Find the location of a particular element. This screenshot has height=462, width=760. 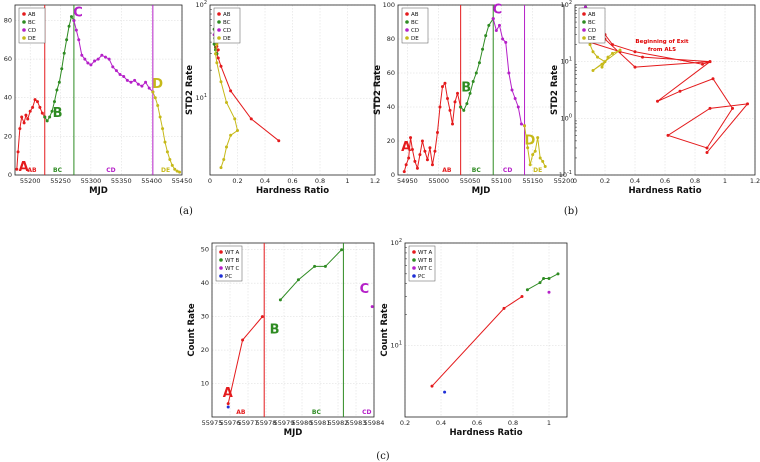

y-tick-label: 10² is located at coordinates (566, 4).